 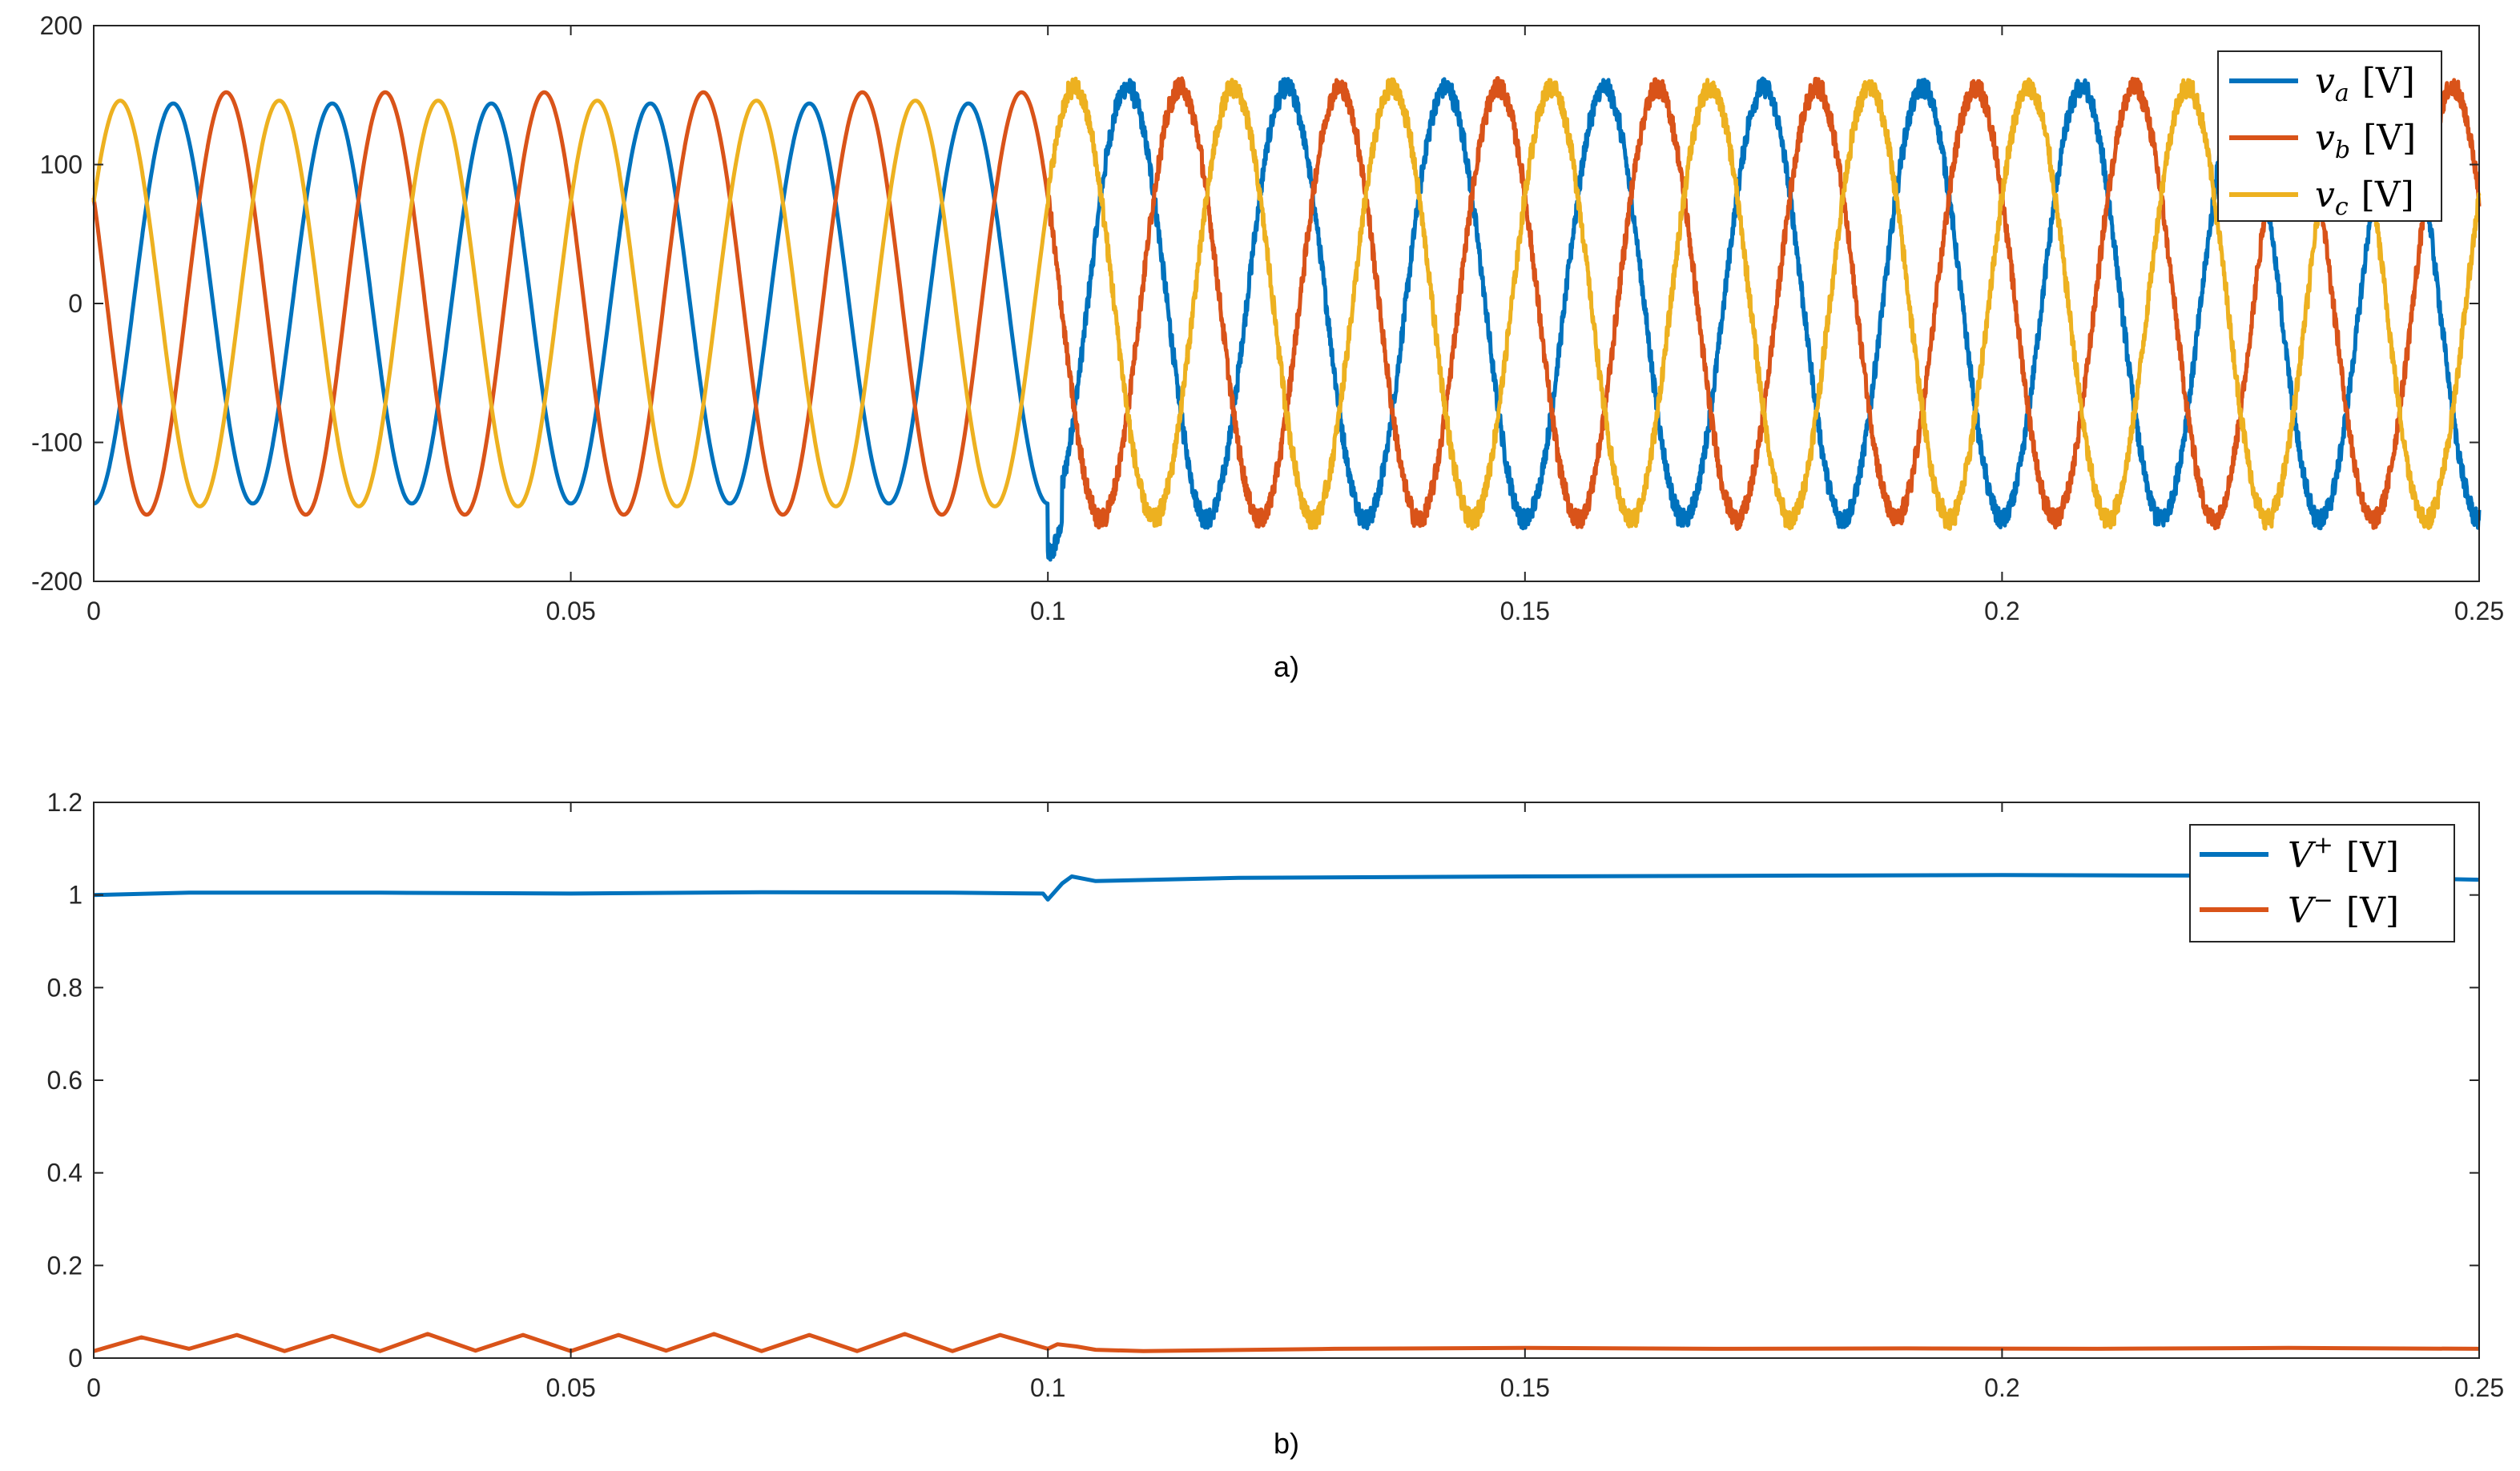 I want to click on y-tick-label: 0.4, so click(x=65, y=1173).